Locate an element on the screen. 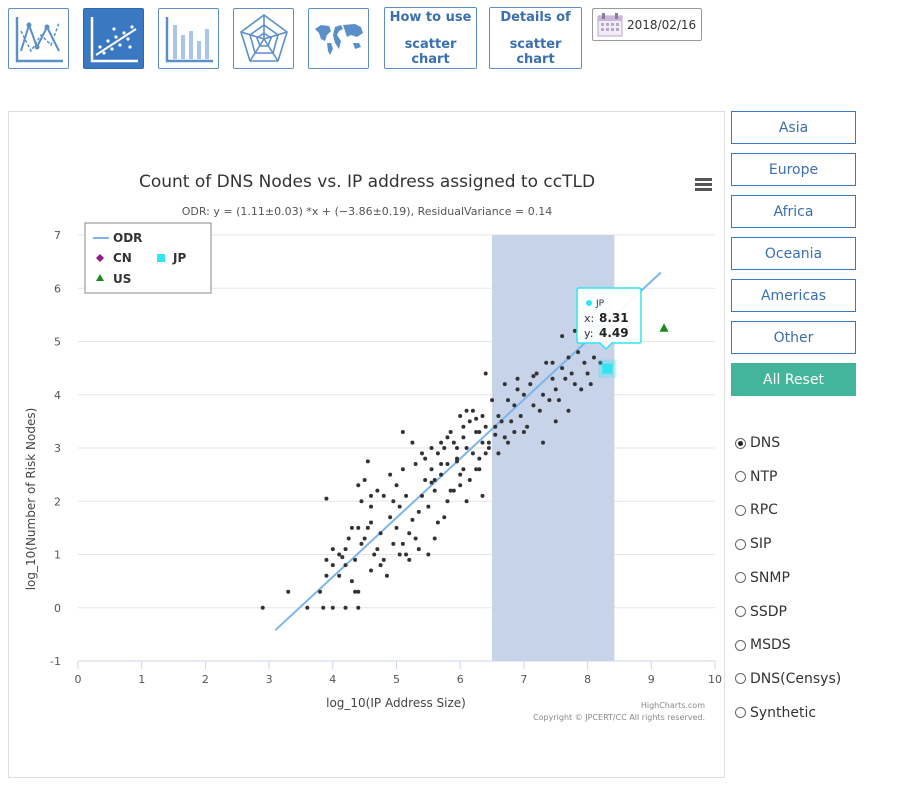 This screenshot has width=913, height=790. how-to-use-button: How to use scatter chart is located at coordinates (430, 38).